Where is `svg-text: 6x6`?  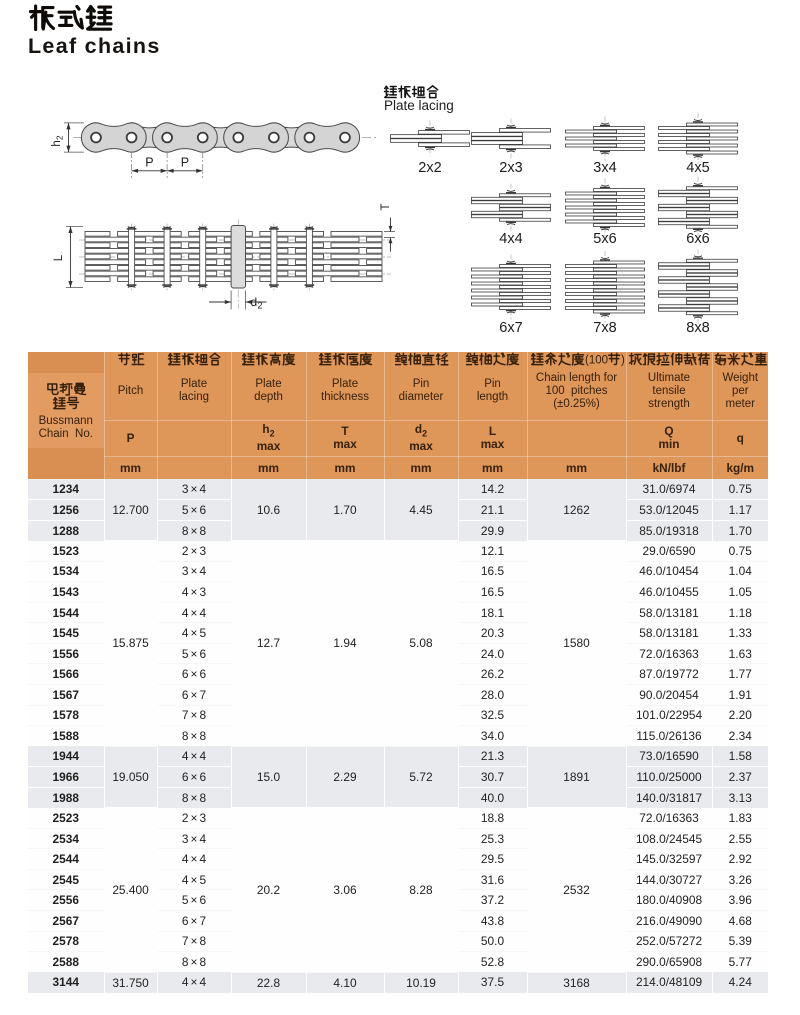
svg-text: 6x6 is located at coordinates (697, 239).